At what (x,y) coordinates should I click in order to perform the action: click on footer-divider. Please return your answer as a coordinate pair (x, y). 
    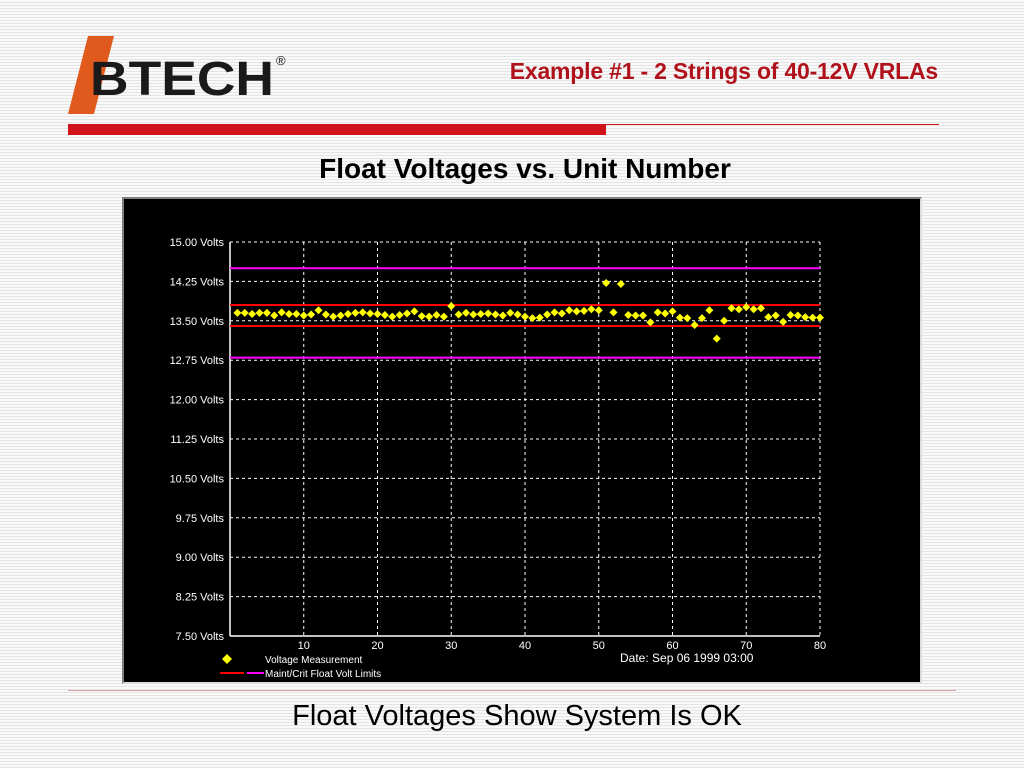
    Looking at the image, I should click on (512, 690).